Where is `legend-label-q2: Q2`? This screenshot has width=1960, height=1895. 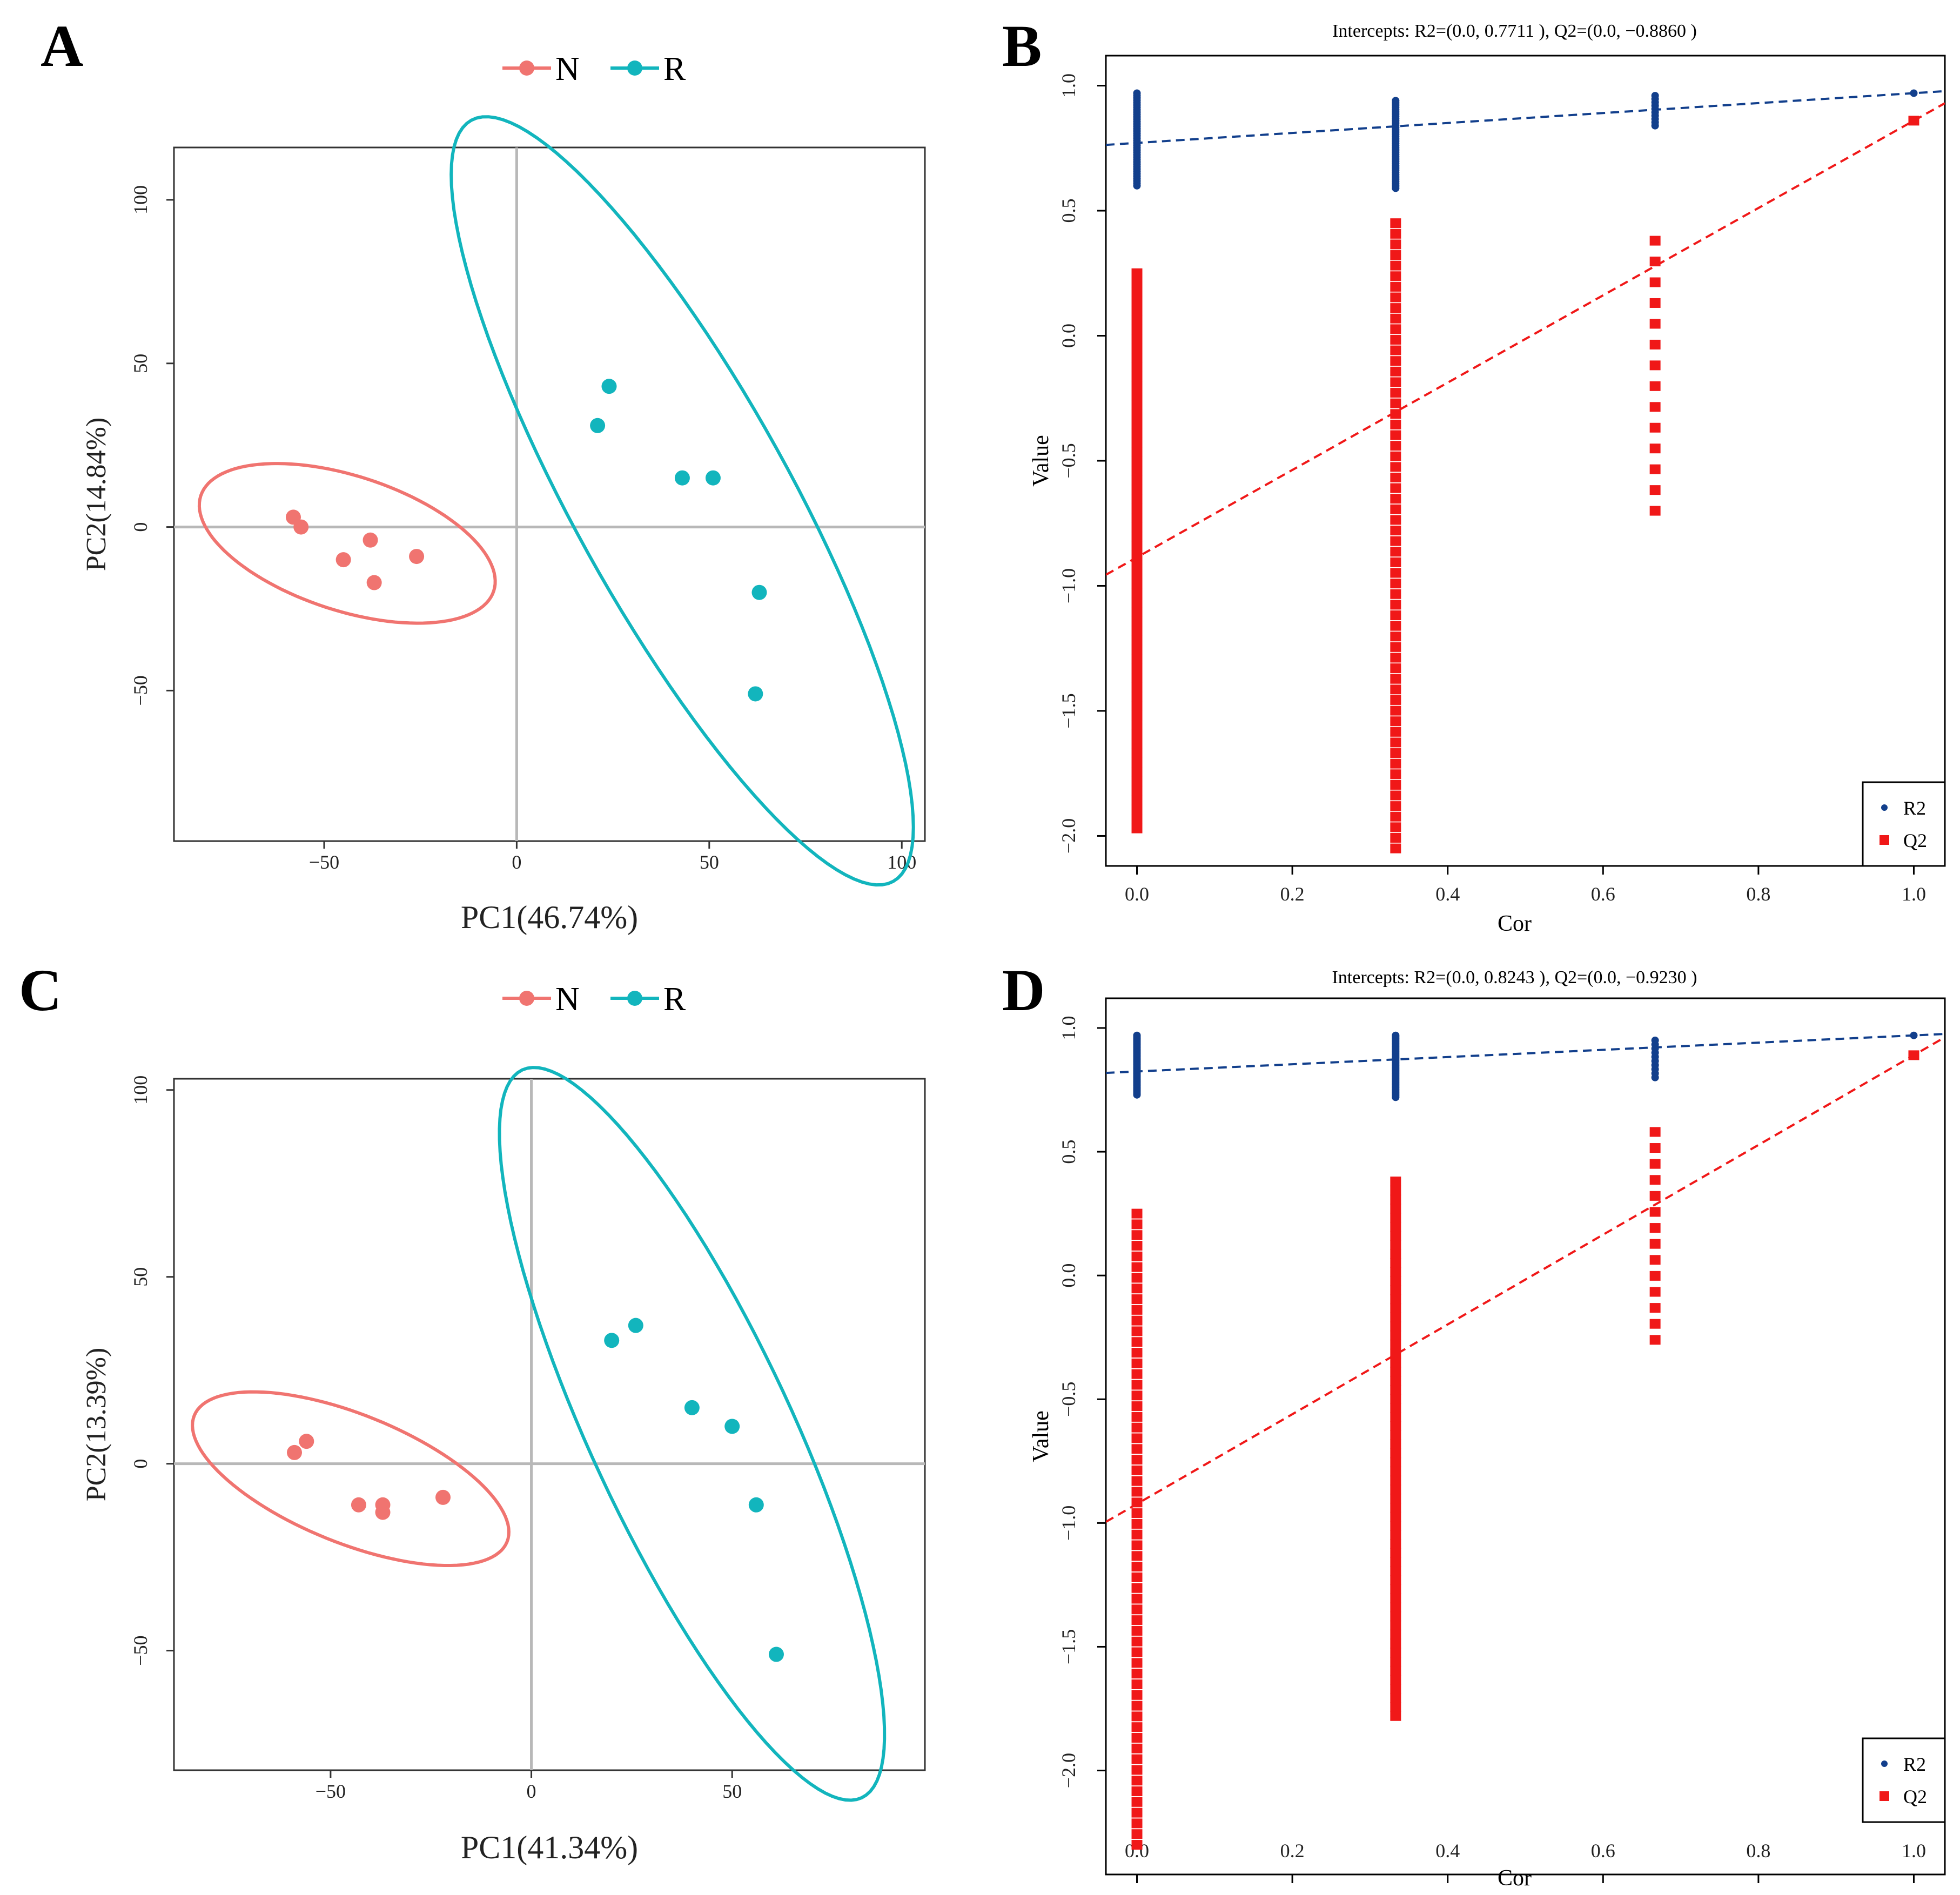
legend-label-q2: Q2 is located at coordinates (1915, 840).